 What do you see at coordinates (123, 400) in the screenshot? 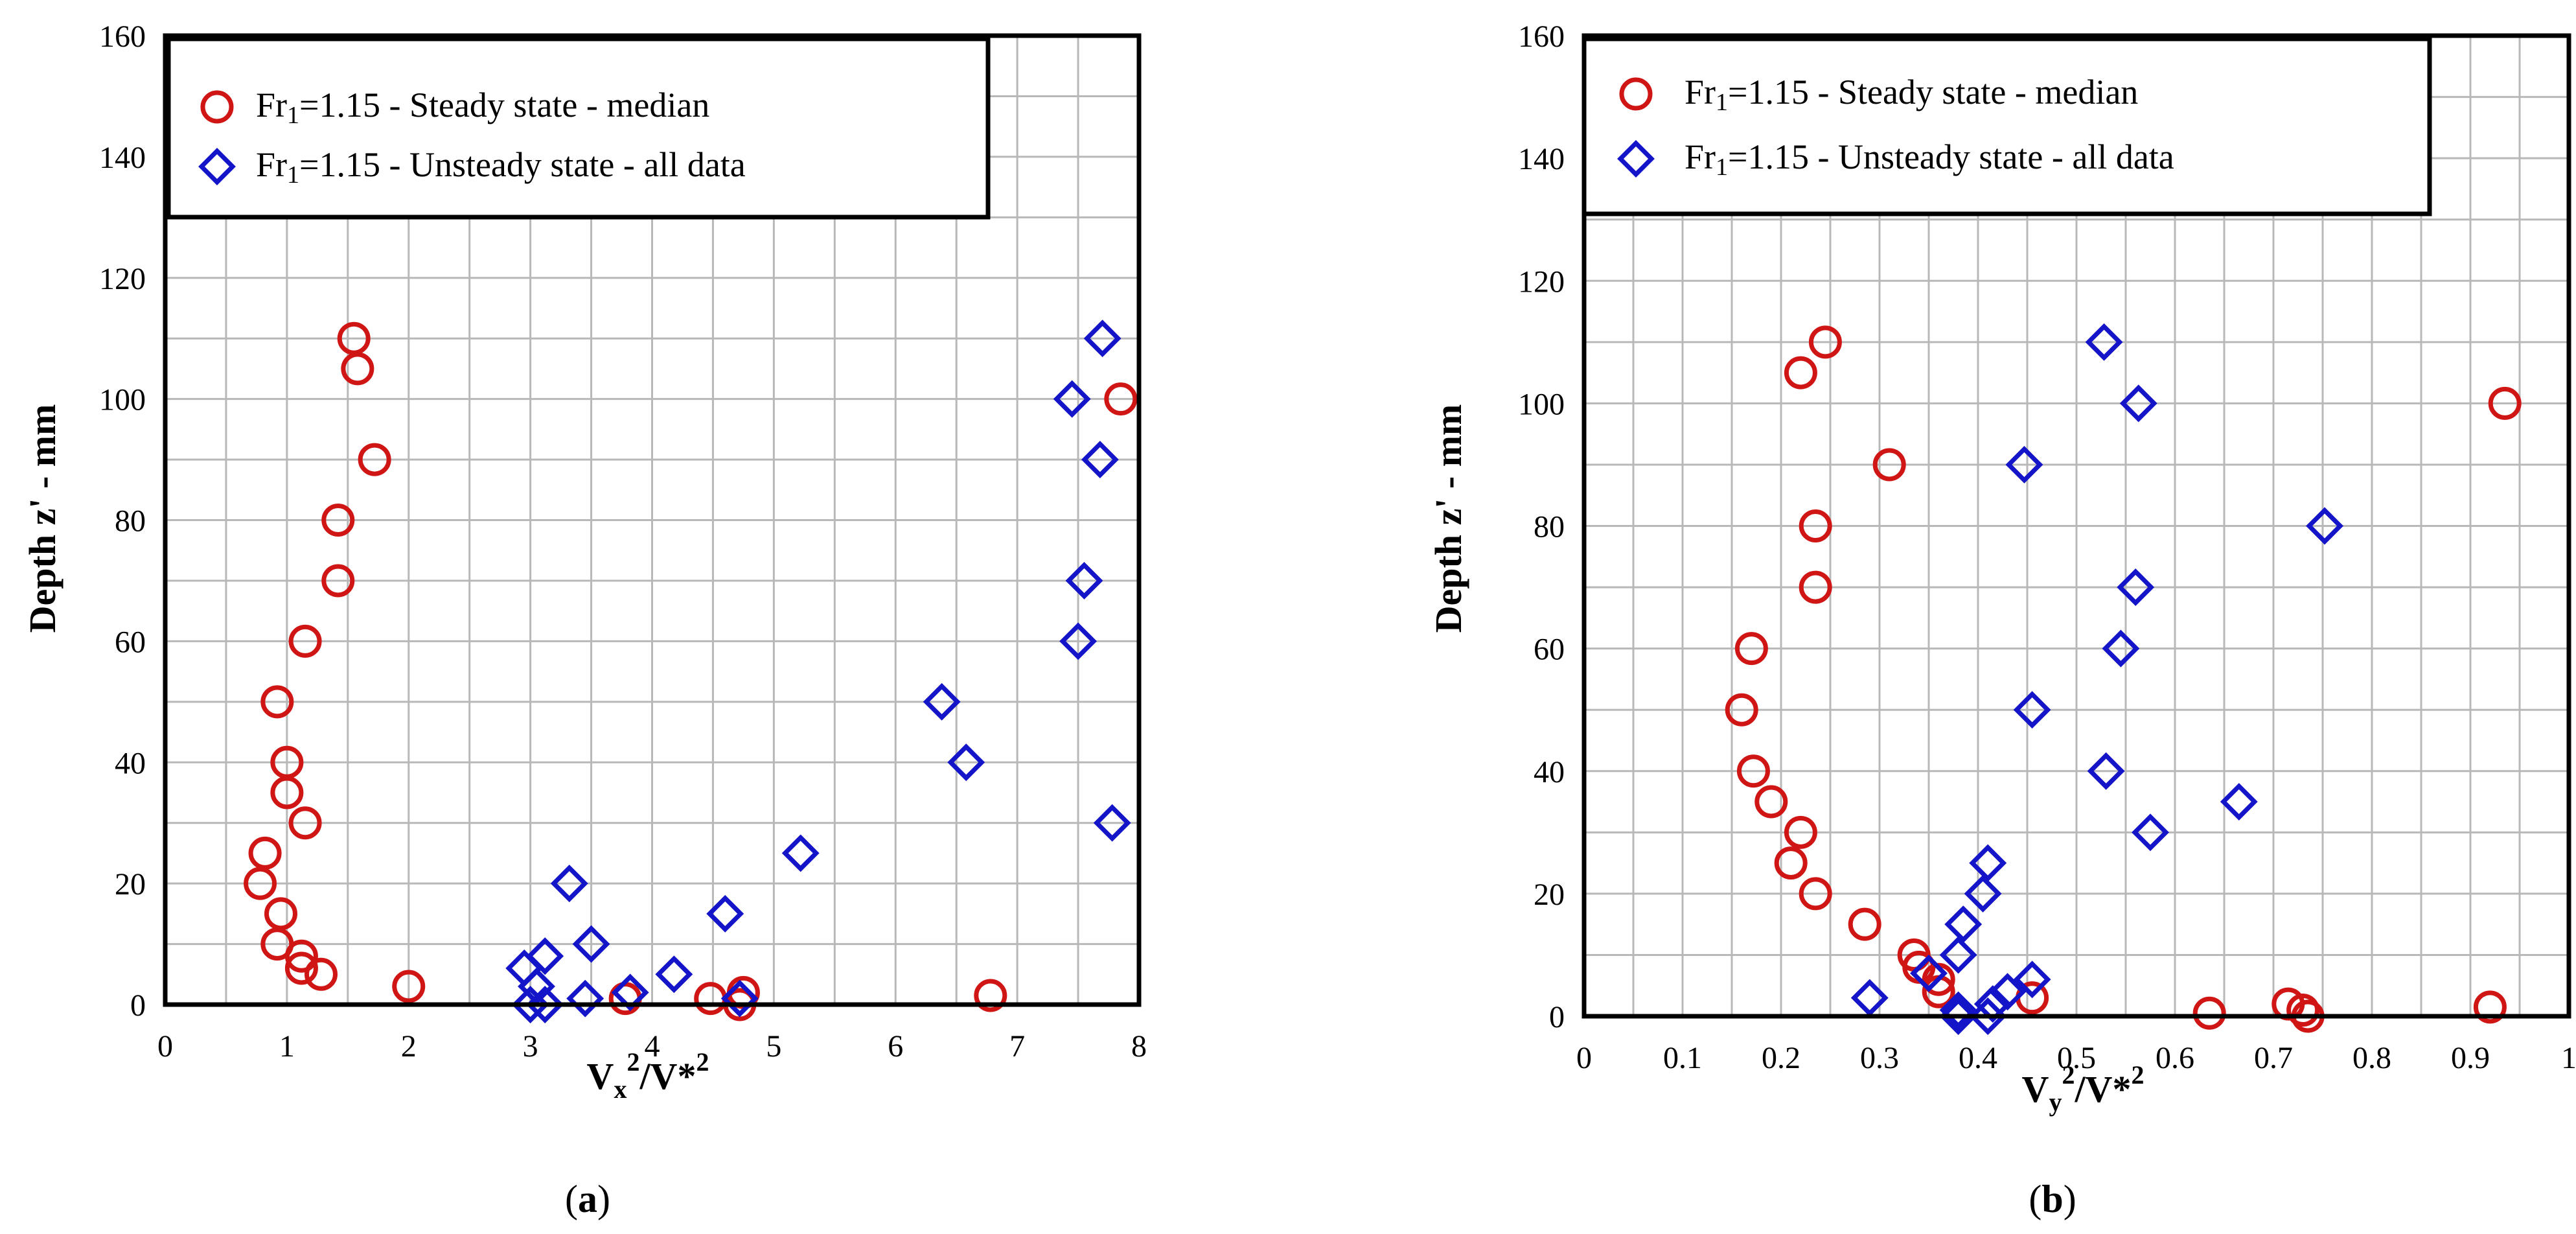
I see `y-tick-label: 100` at bounding box center [123, 400].